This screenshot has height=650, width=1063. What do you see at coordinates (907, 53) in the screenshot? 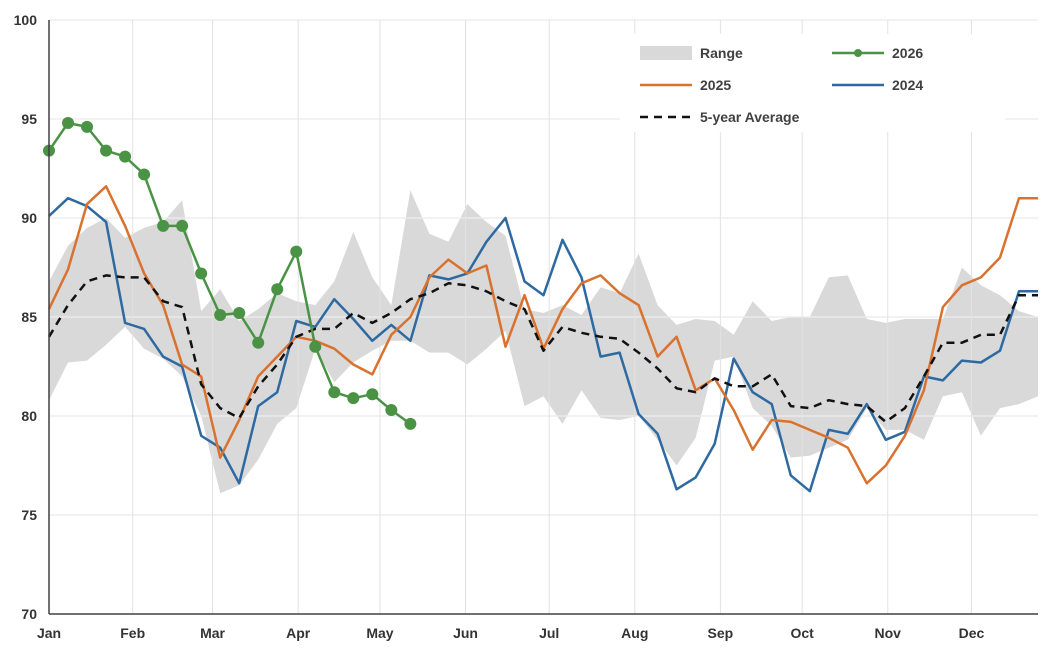
I see `legend-label-2026: 2026` at bounding box center [907, 53].